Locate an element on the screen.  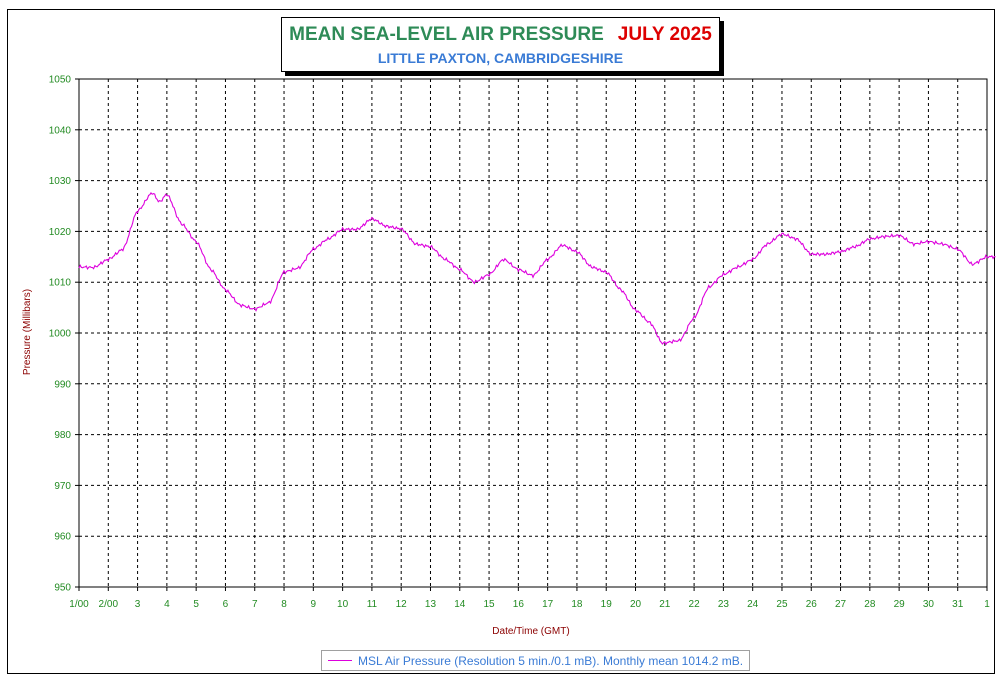
y-tick-label: 950 is located at coordinates (62, 588).